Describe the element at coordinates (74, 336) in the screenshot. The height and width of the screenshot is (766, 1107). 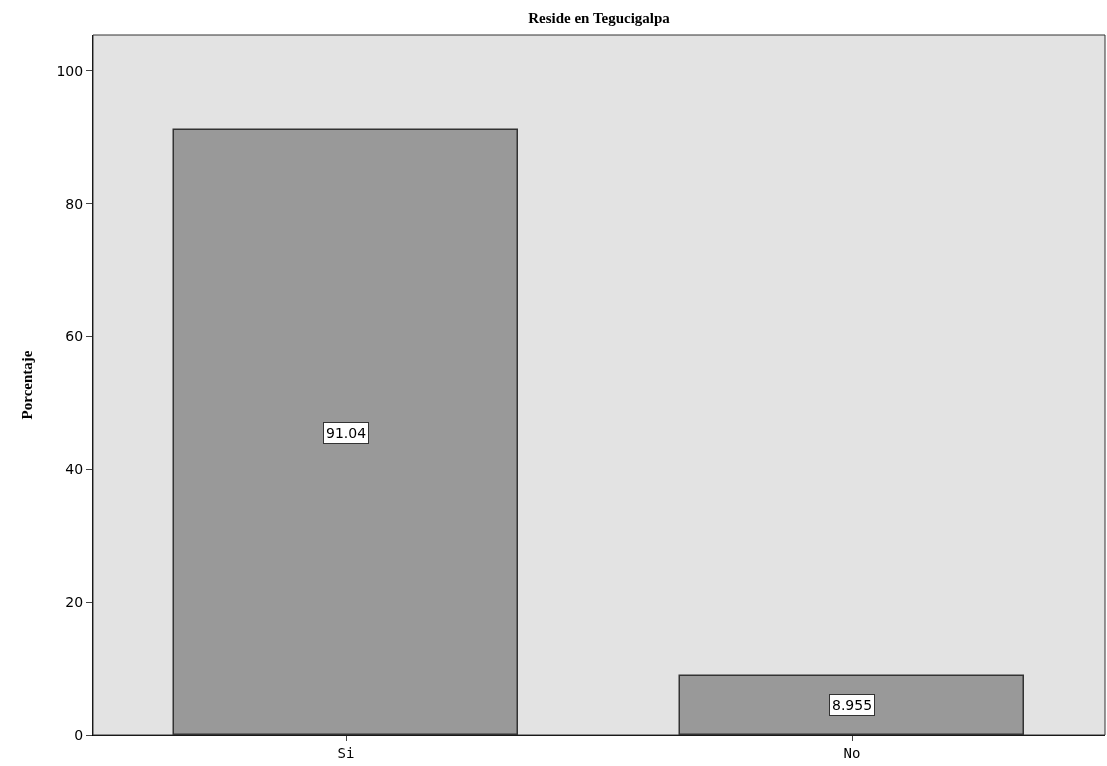
I see `y-tick-label: 60` at that location.